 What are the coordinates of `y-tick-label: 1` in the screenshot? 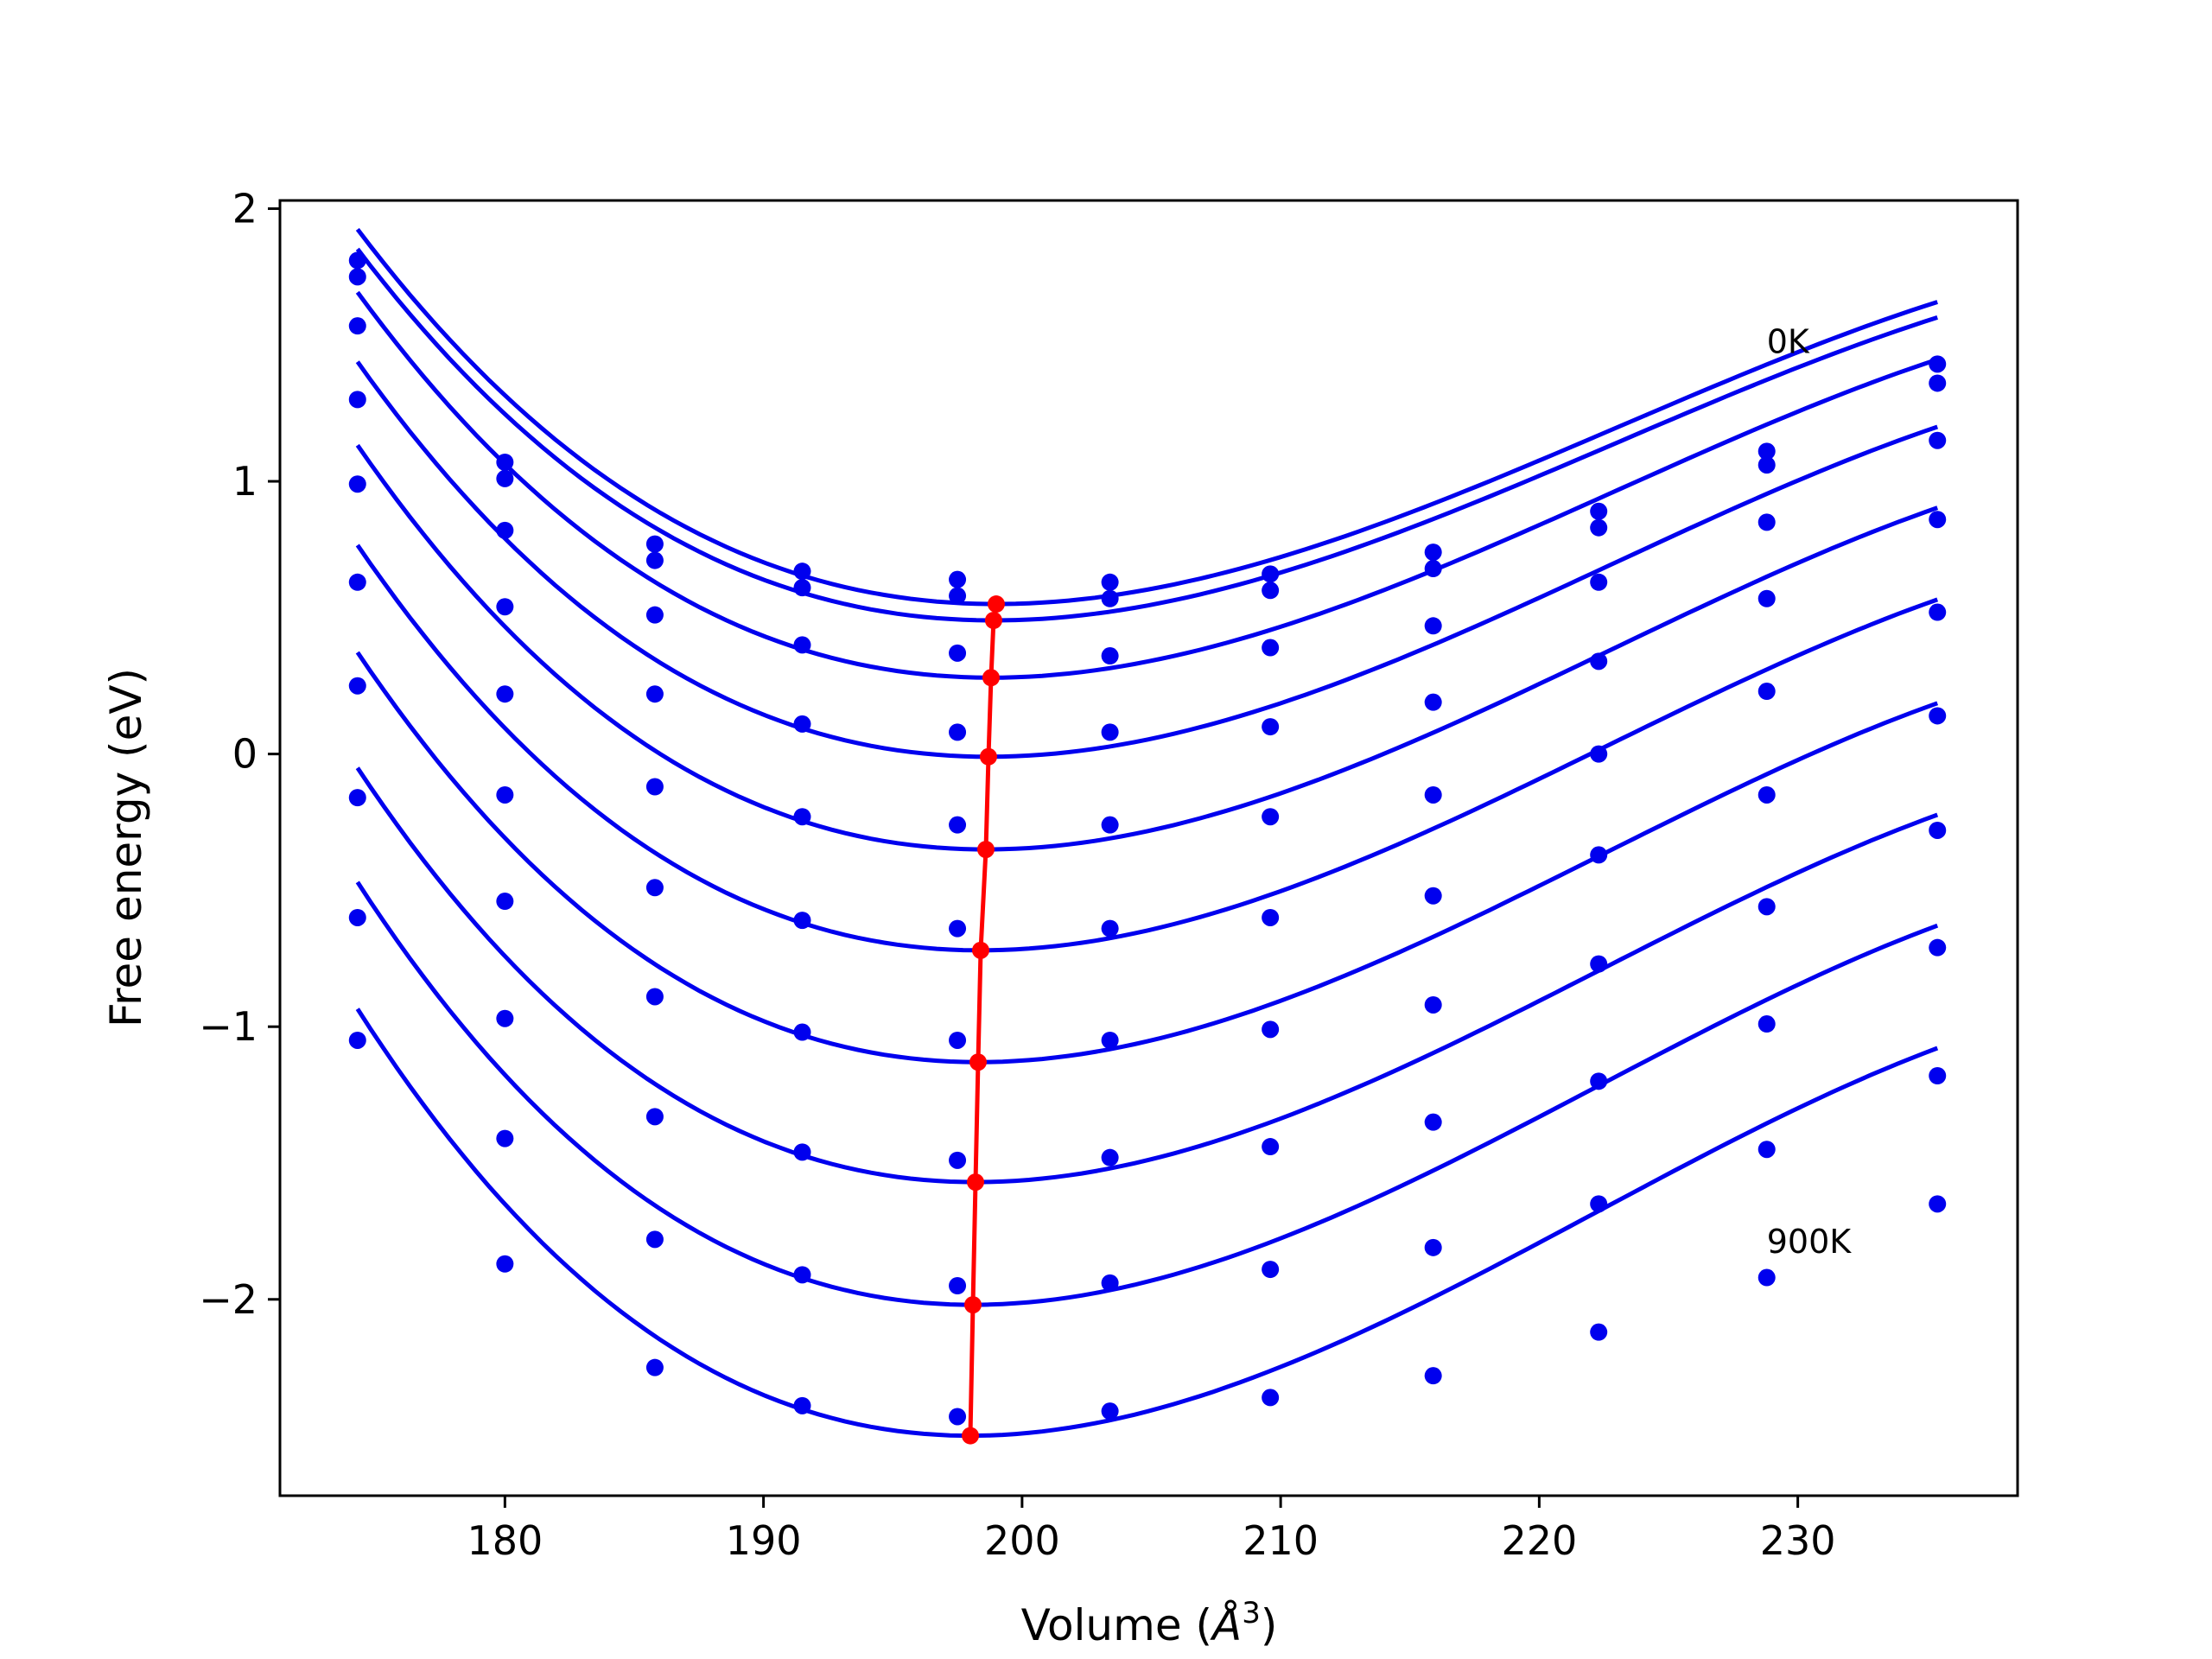 It's located at (244, 481).